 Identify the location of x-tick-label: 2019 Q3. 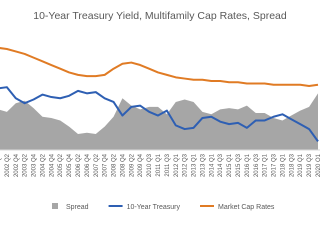
(310, 165).